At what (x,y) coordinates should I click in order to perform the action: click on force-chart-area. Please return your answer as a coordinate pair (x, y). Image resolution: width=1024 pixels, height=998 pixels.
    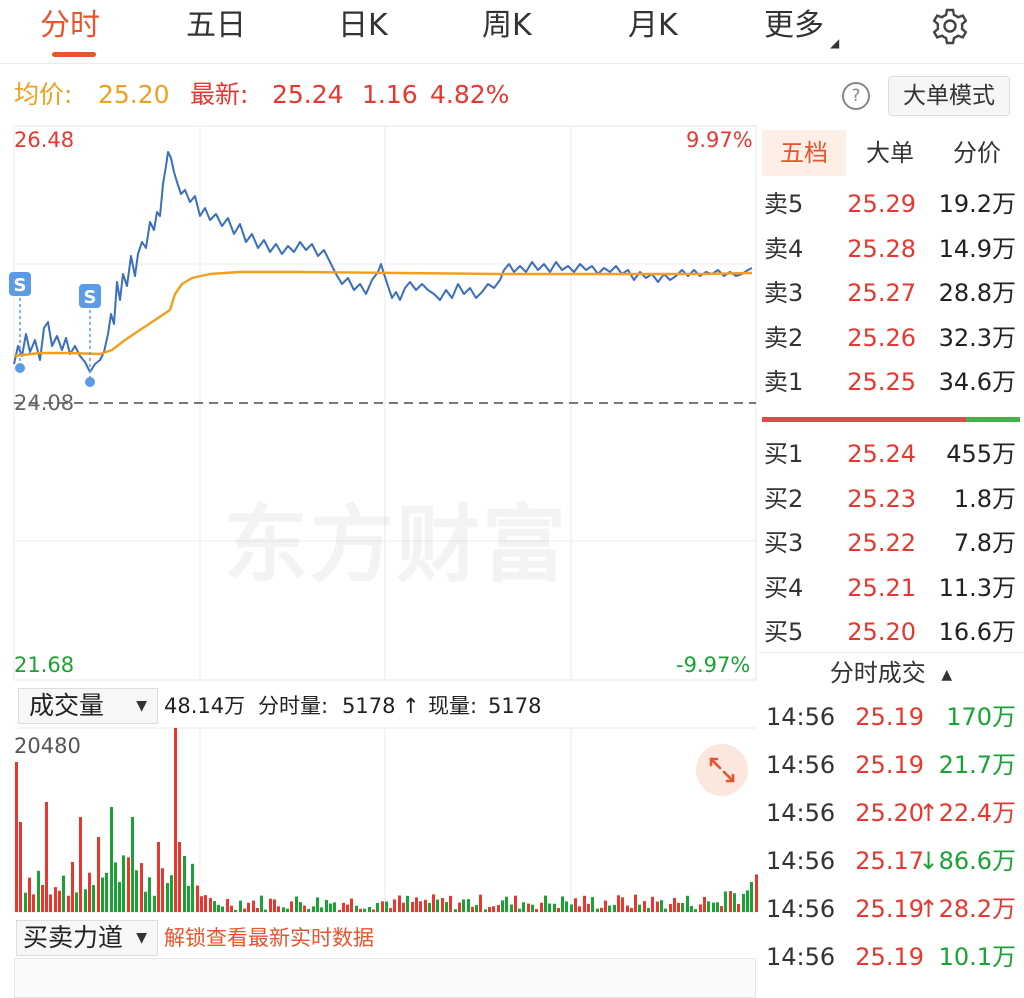
    Looking at the image, I should click on (385, 978).